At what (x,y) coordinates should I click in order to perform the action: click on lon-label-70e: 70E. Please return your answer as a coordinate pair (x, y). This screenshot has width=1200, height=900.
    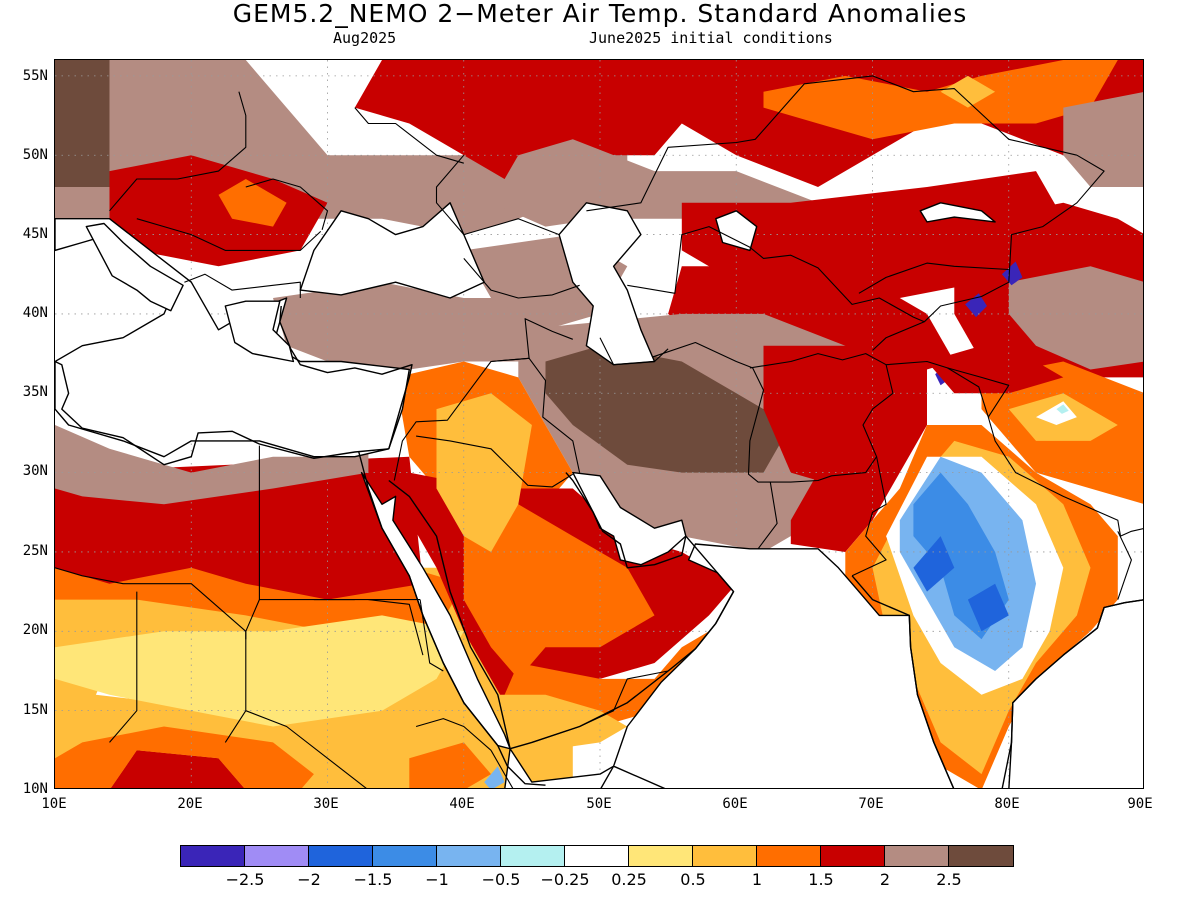
    Looking at the image, I should click on (871, 804).